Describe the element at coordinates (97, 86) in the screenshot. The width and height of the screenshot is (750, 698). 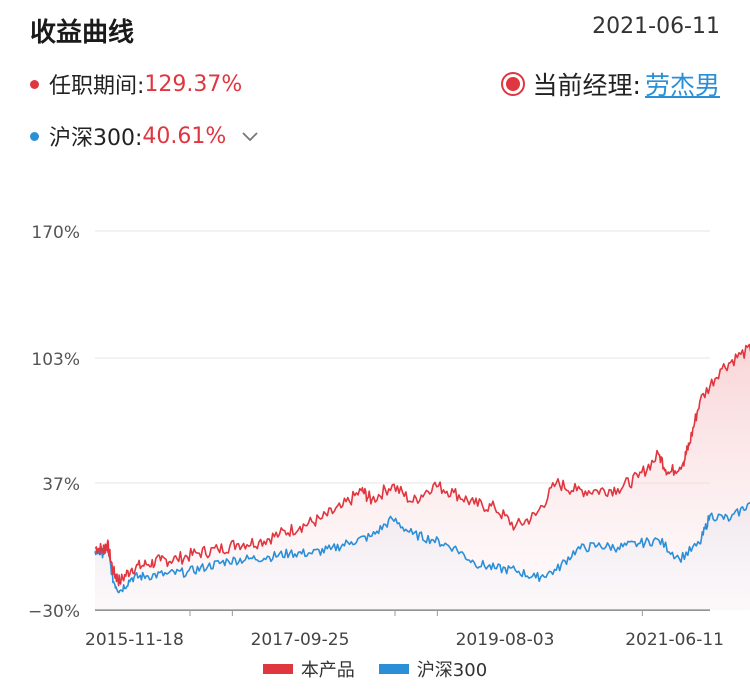
I see `fund-return-label: 任职期间:` at that location.